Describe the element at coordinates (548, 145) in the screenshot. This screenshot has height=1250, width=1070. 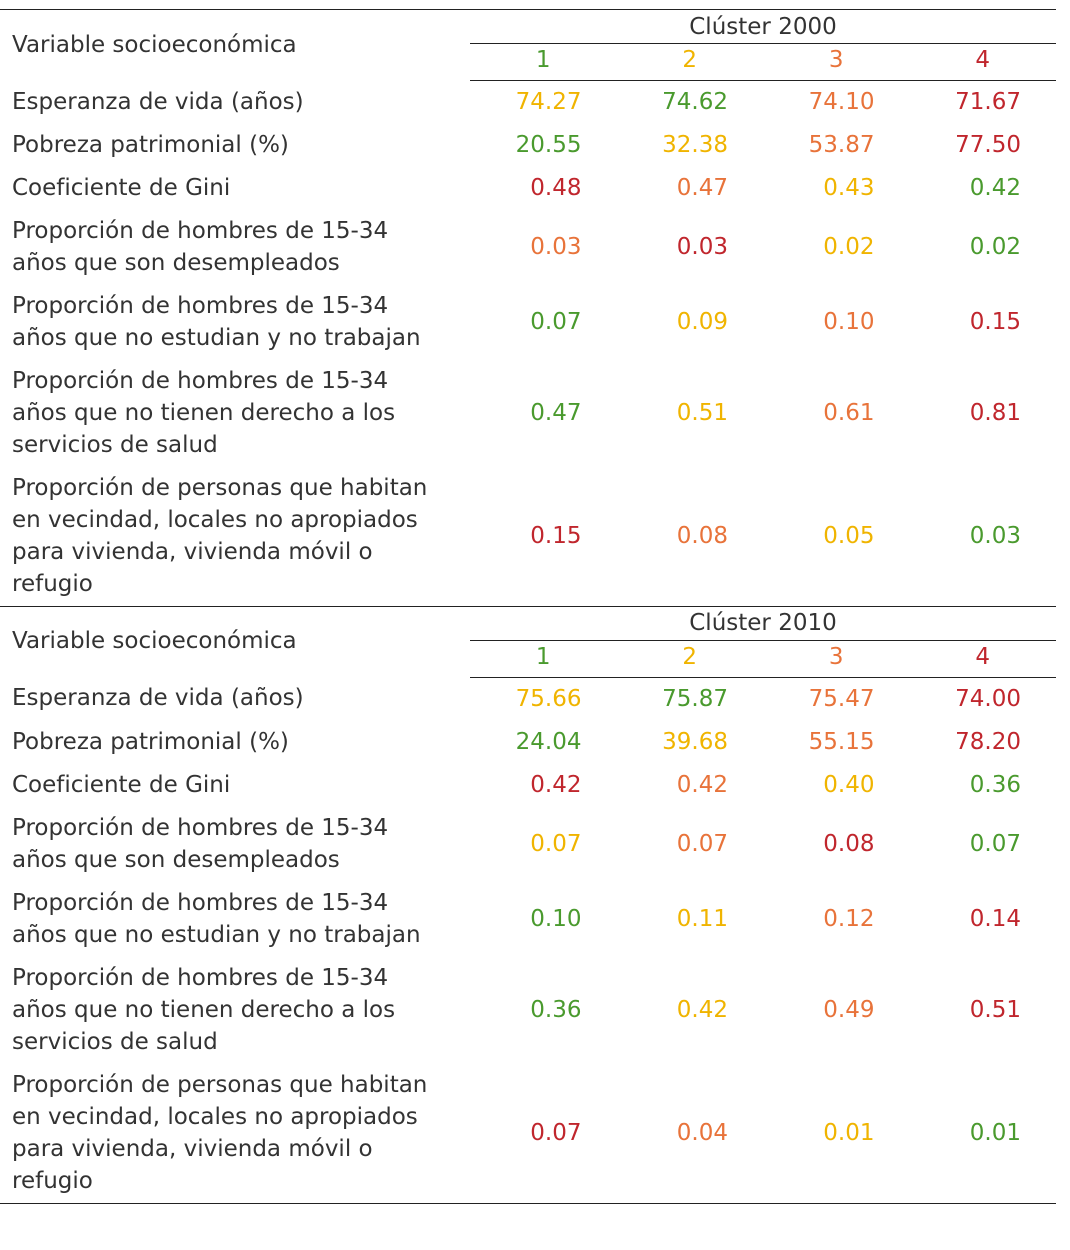
I see `value-cell: 20.55` at that location.